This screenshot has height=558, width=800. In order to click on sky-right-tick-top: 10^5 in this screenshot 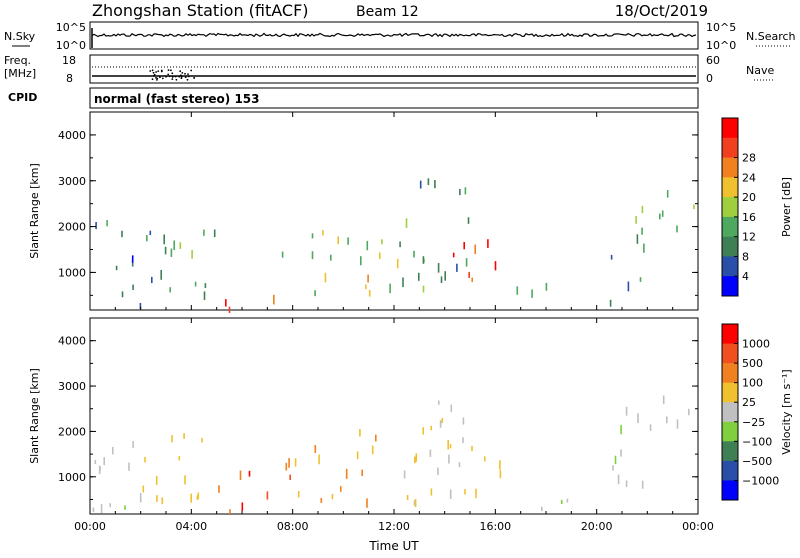, I will do `click(721, 27)`.